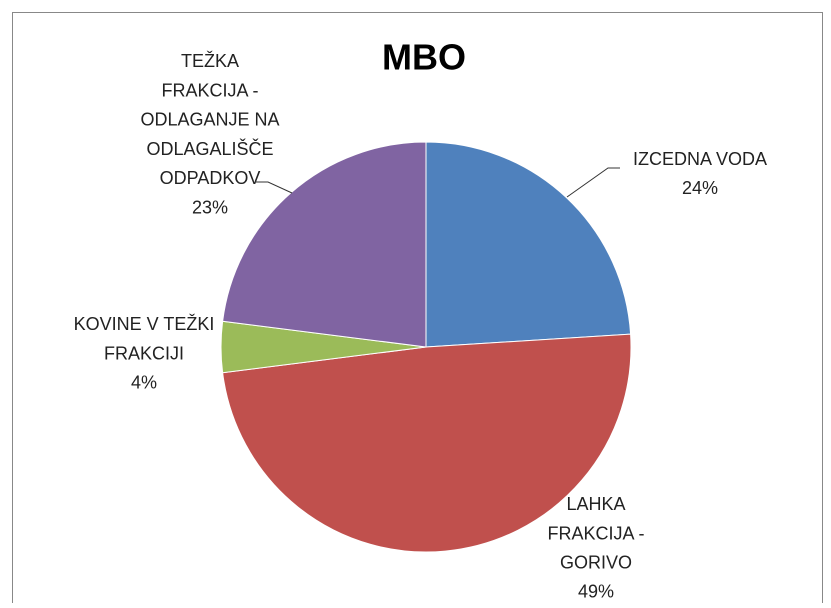  I want to click on slice-value-label: 24%, so click(700, 188).